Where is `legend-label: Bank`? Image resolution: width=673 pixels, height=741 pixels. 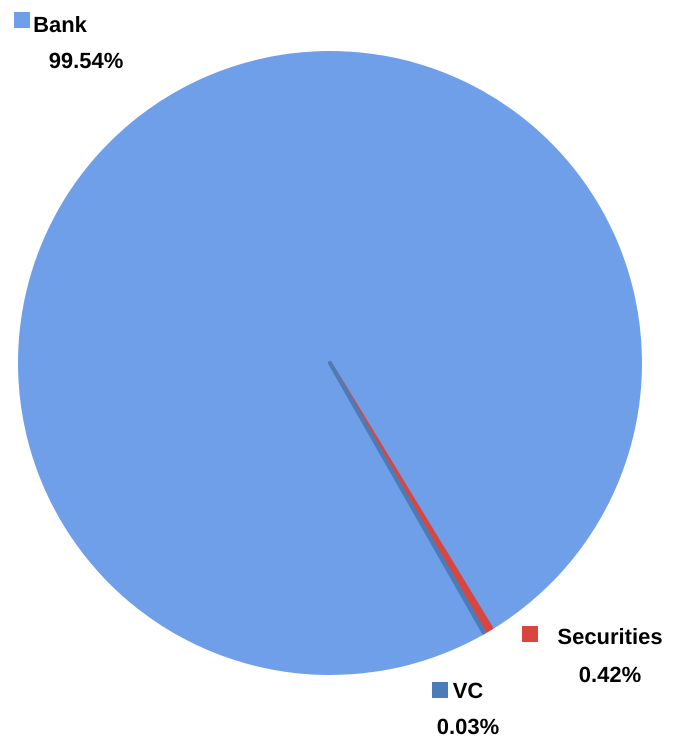
legend-label: Bank is located at coordinates (60, 24).